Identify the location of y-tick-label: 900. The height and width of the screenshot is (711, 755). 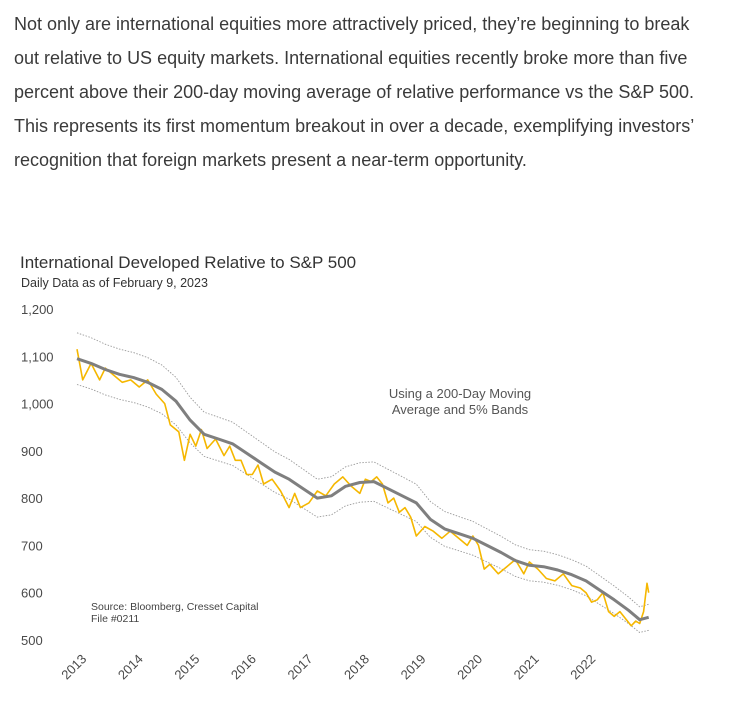
(32, 451).